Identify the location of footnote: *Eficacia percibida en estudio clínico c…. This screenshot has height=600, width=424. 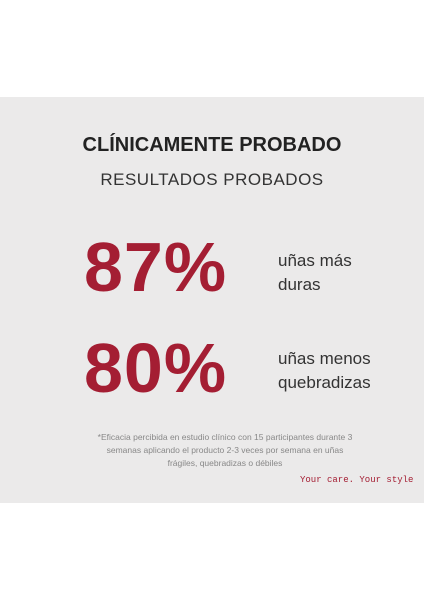
(212, 450).